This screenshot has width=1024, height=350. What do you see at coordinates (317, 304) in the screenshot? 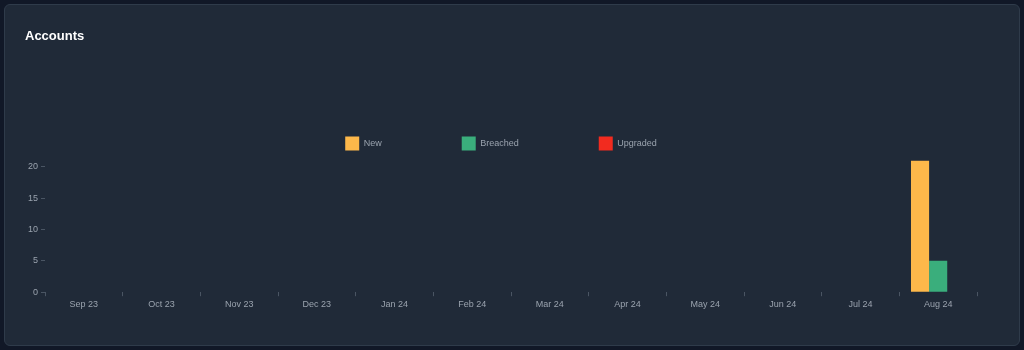
I see `x-tick-label: Dec 23` at bounding box center [317, 304].